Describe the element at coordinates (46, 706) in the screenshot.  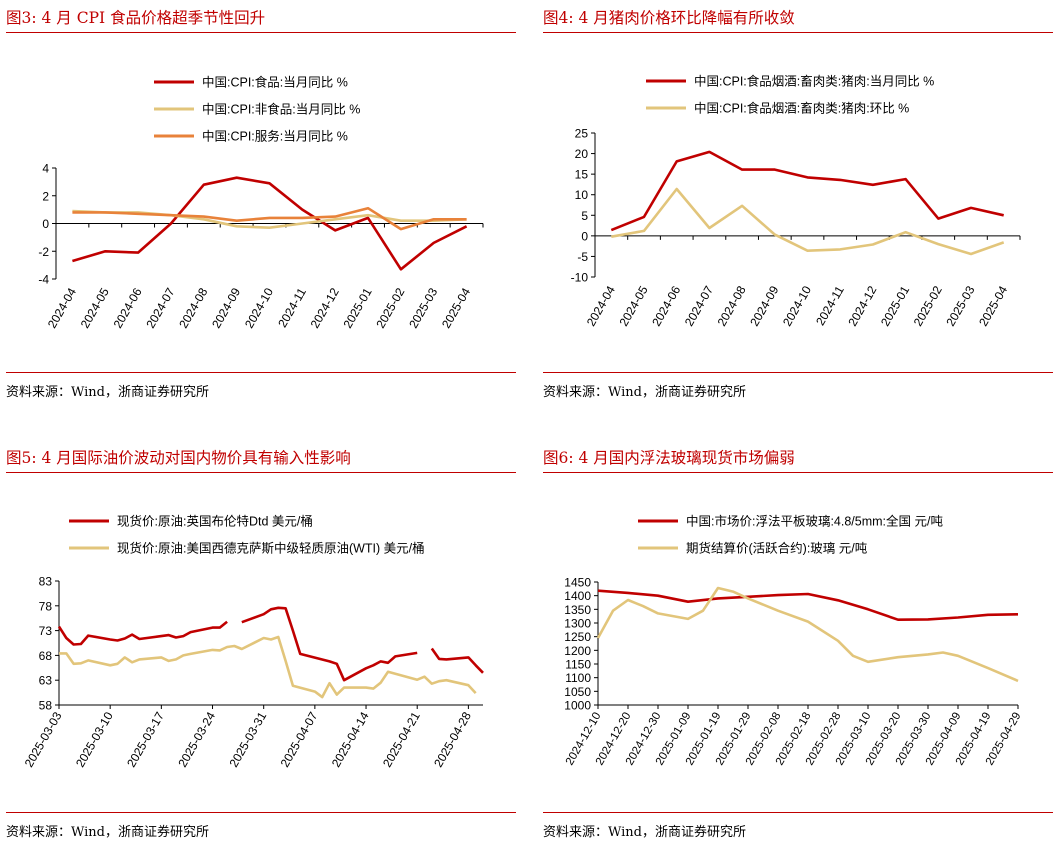
I see `y-tick-label: 58` at that location.